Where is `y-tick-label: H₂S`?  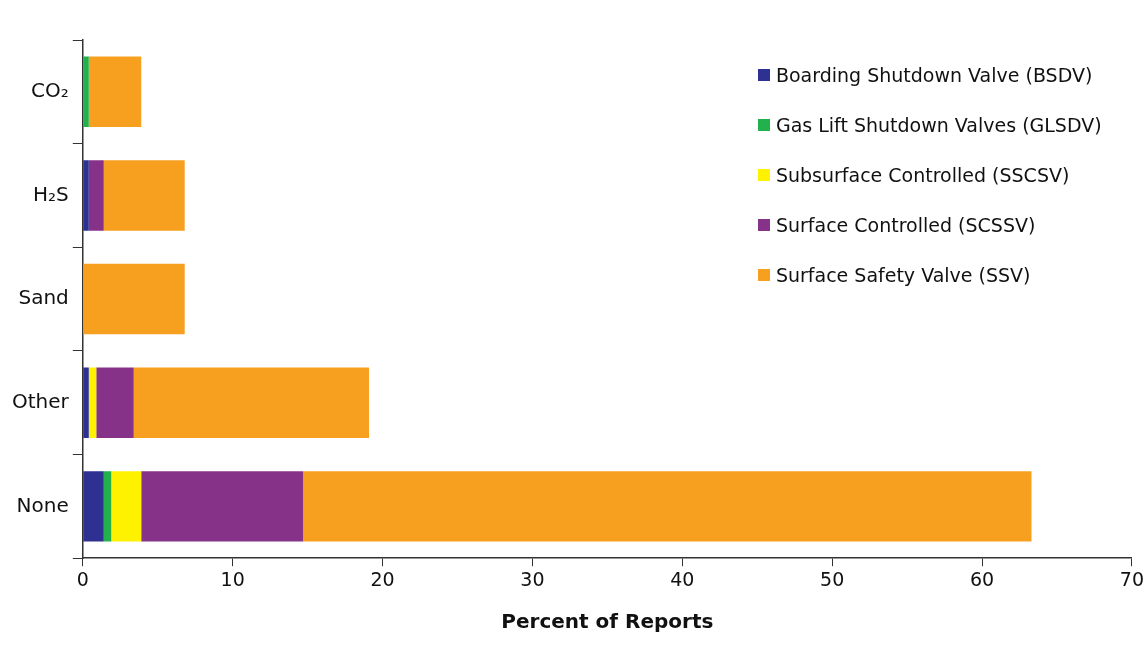
y-tick-label: H₂S is located at coordinates (51, 193).